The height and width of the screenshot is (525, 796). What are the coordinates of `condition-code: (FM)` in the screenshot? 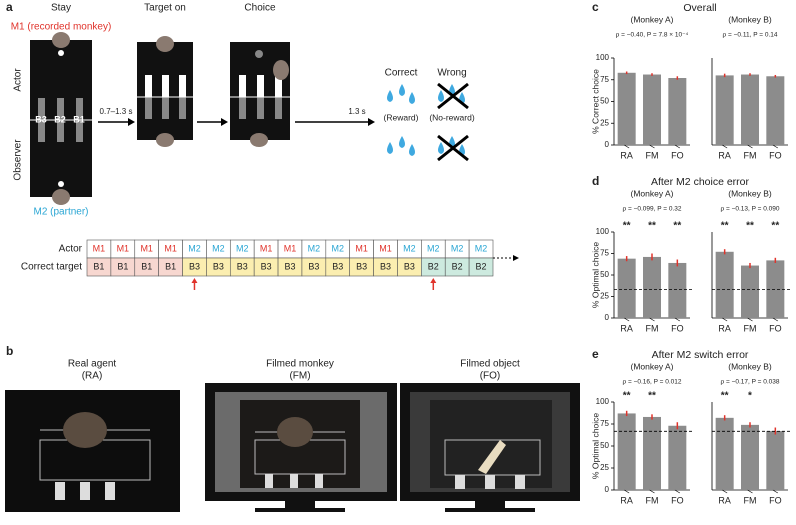 It's located at (299, 376).